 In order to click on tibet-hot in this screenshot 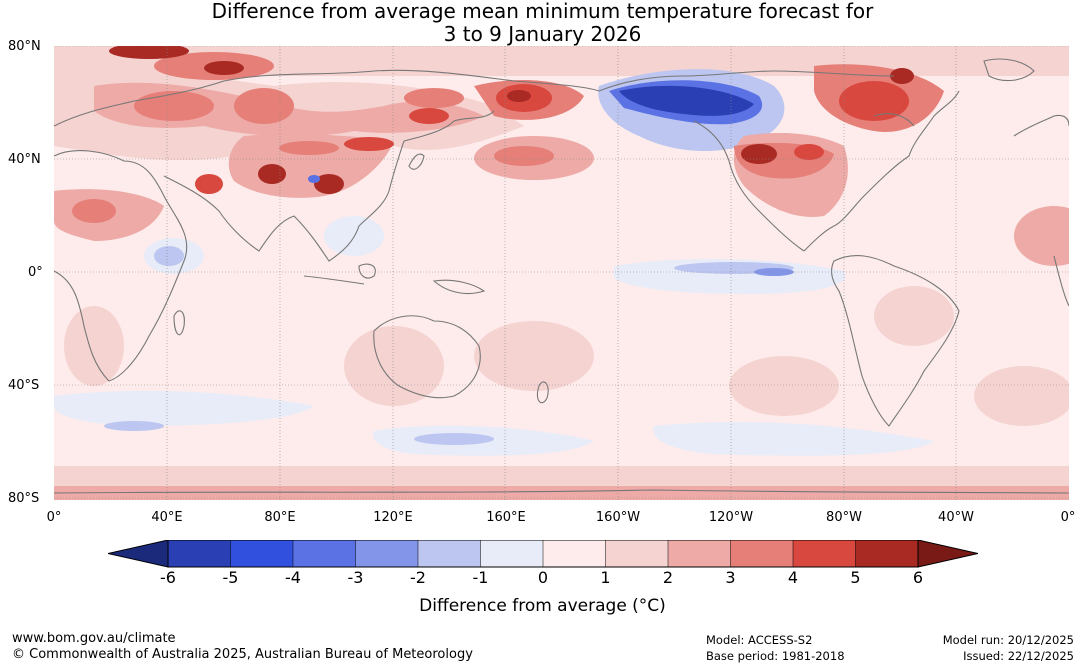, I will do `click(272, 174)`.